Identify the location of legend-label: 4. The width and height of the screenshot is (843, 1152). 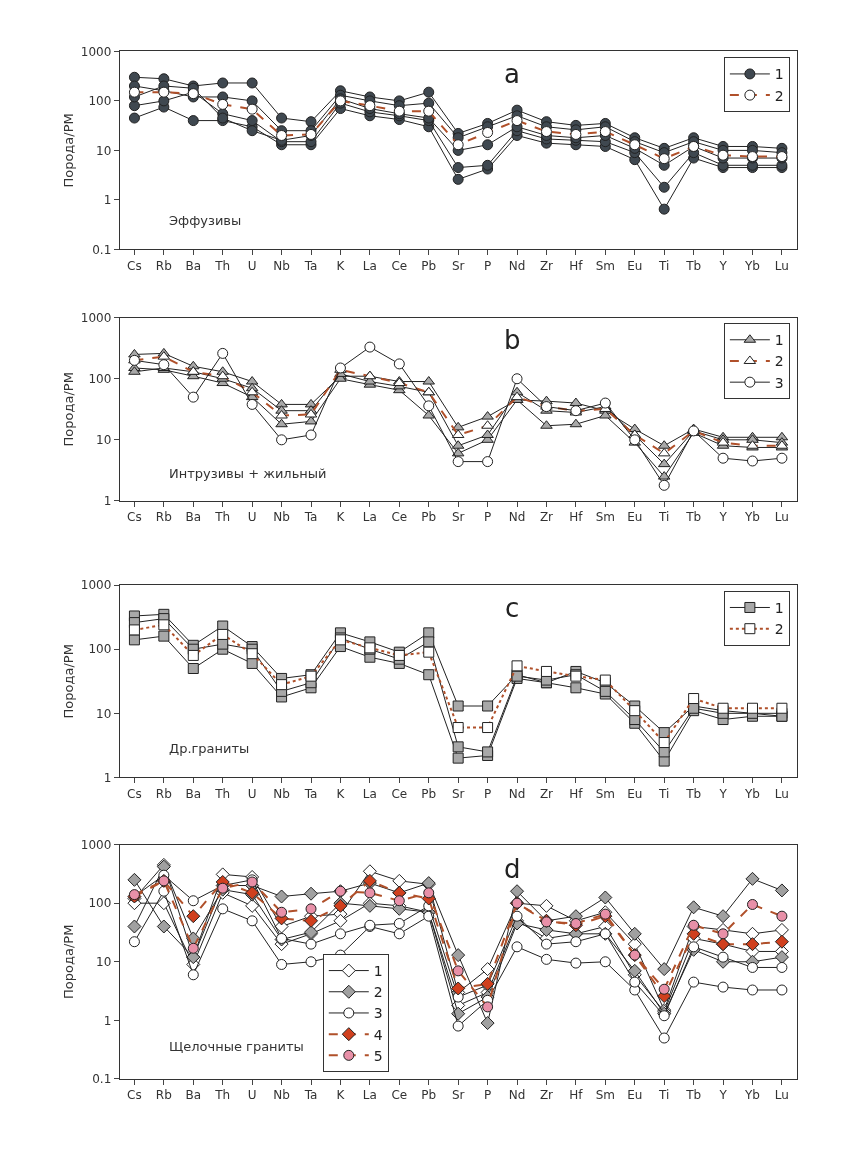
(378, 1034).